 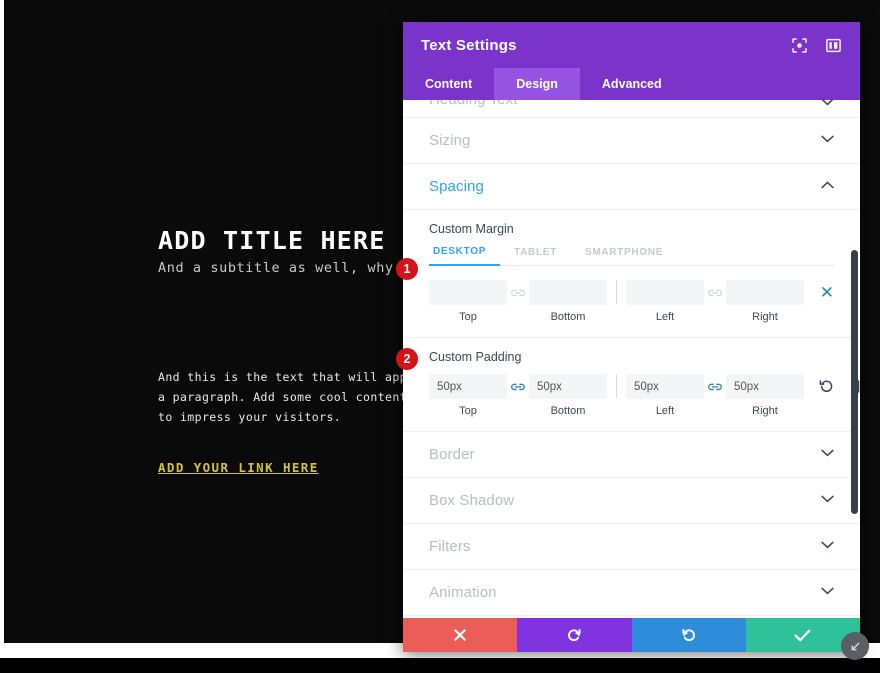 What do you see at coordinates (293, 268) in the screenshot?
I see `preview-subtitle: And a subtitle as well, why not` at bounding box center [293, 268].